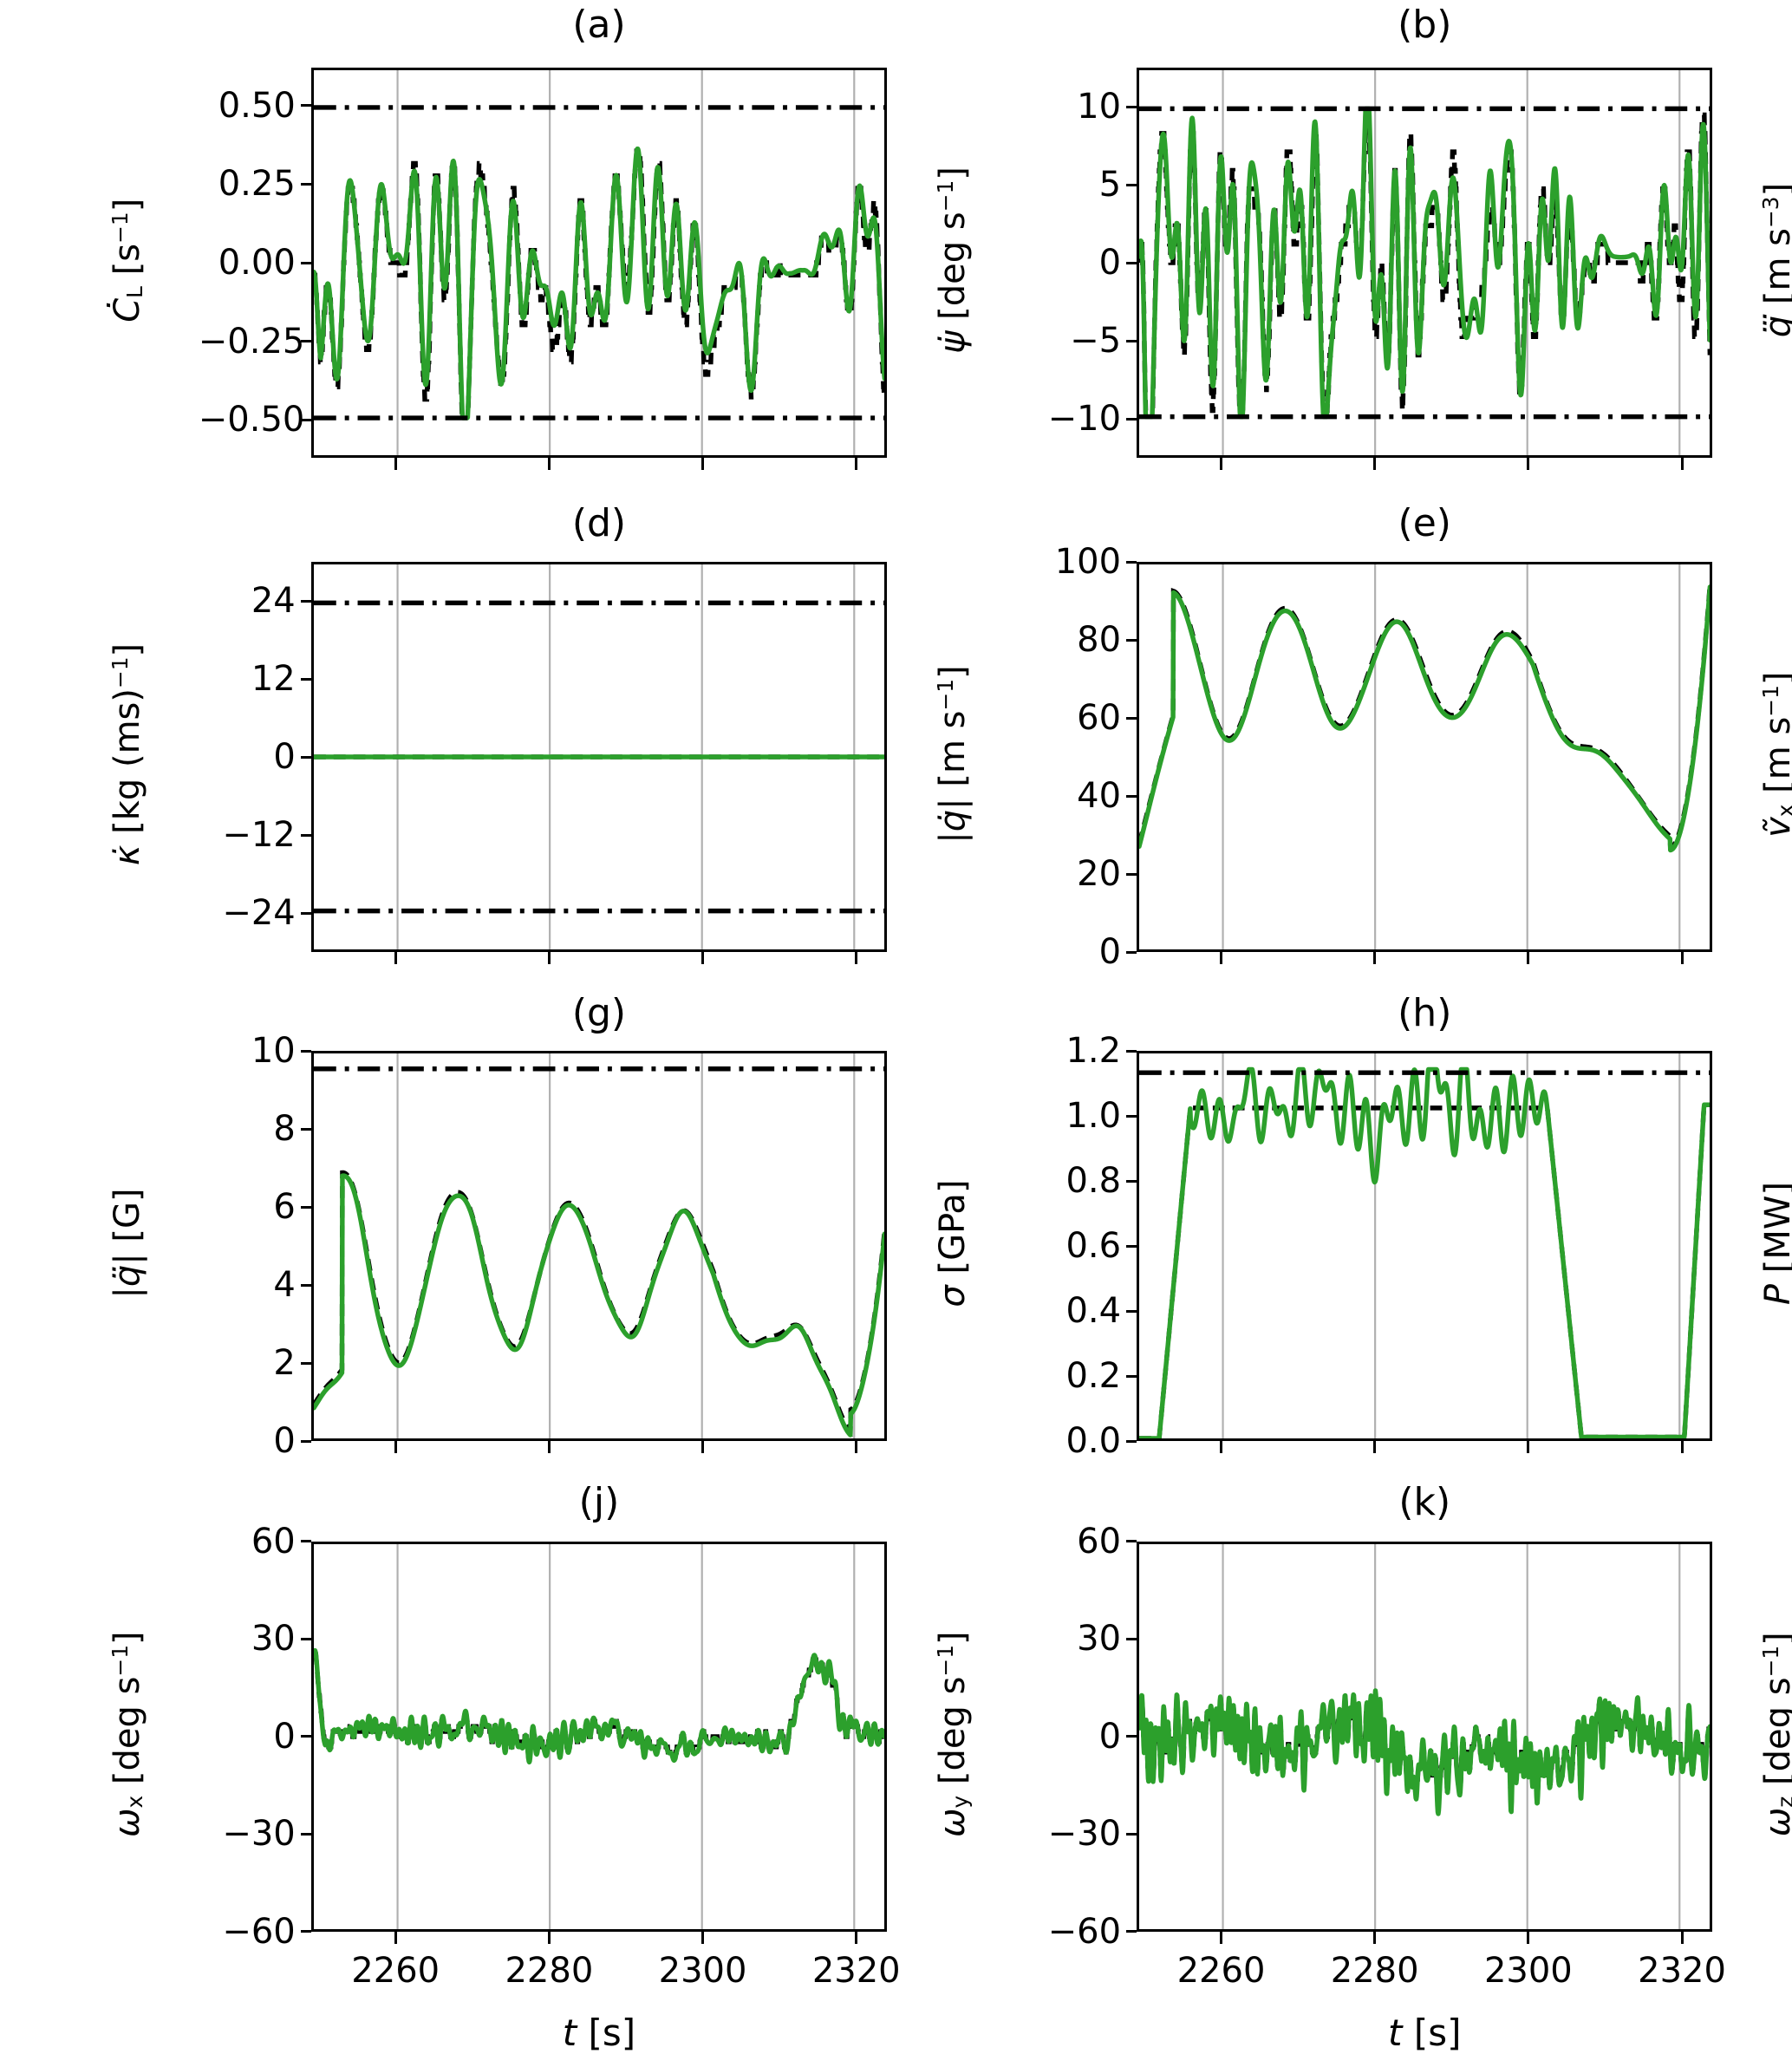 The image size is (1792, 2054). Describe the element at coordinates (599, 1502) in the screenshot. I see `subplot-title-j: (j)` at that location.